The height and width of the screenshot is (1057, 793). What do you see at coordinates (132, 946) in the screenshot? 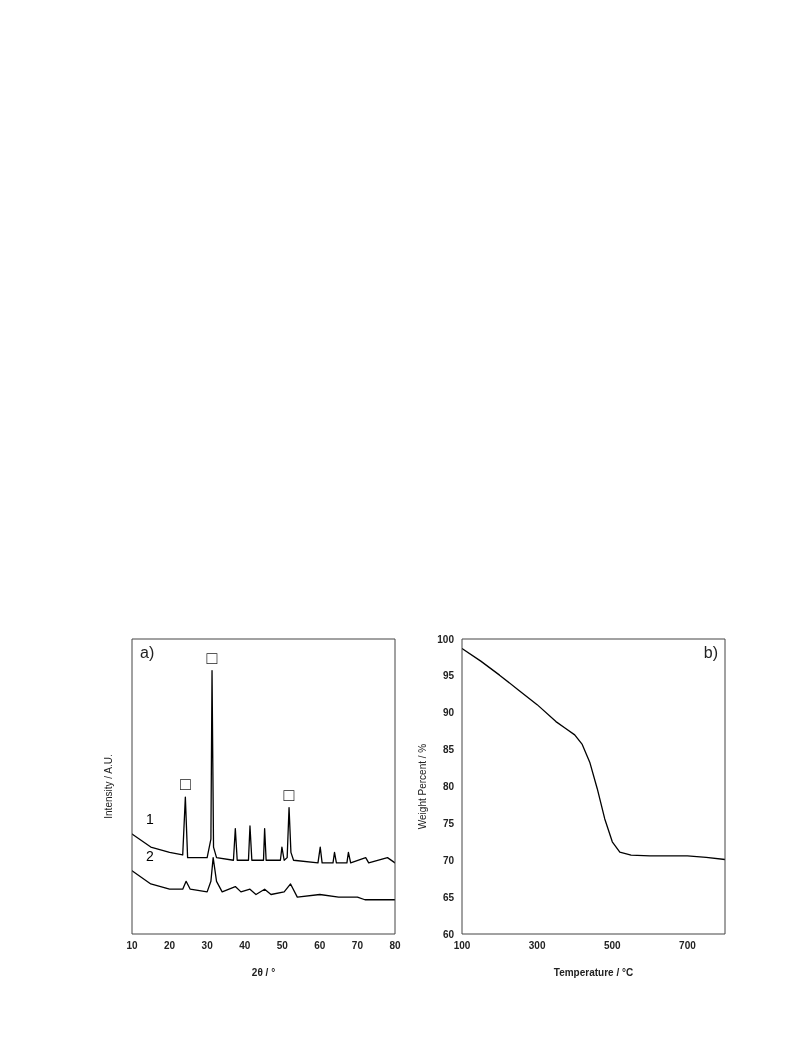
I see `x-tick-label: 10` at bounding box center [132, 946].